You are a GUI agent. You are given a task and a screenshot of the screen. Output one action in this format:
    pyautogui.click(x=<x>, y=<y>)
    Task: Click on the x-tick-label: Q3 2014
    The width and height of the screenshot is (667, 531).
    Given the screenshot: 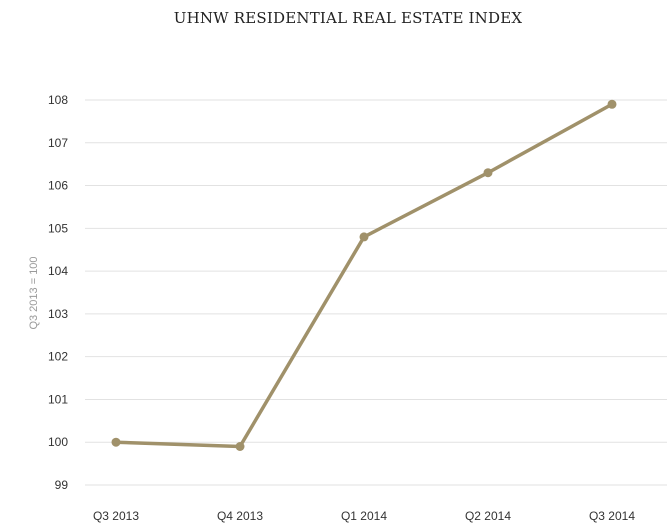 What is the action you would take?
    pyautogui.click(x=612, y=516)
    